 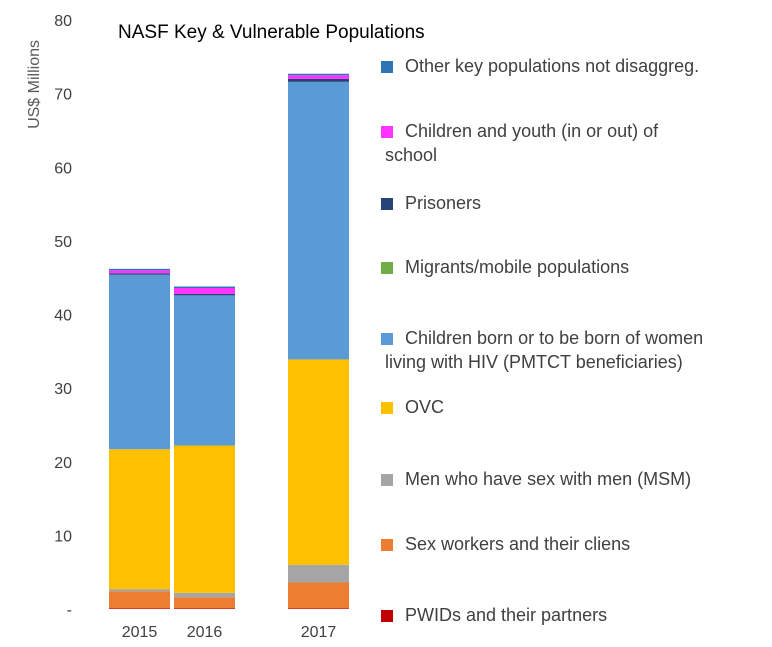 I want to click on y-tick-label: 30, so click(x=63, y=389).